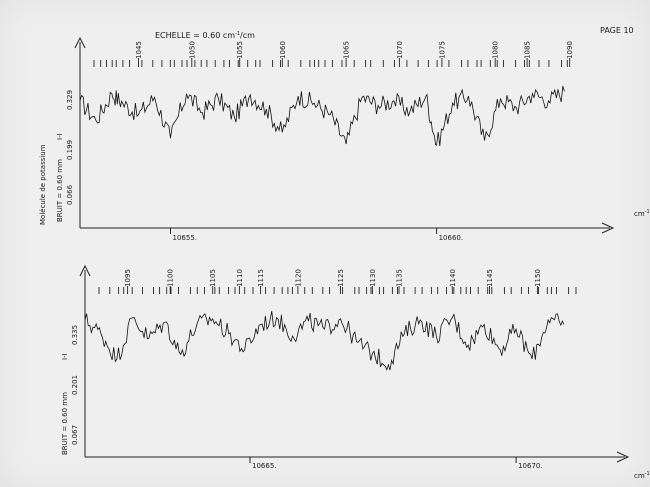  I want to click on x-tick-label: 10660., so click(451, 238).